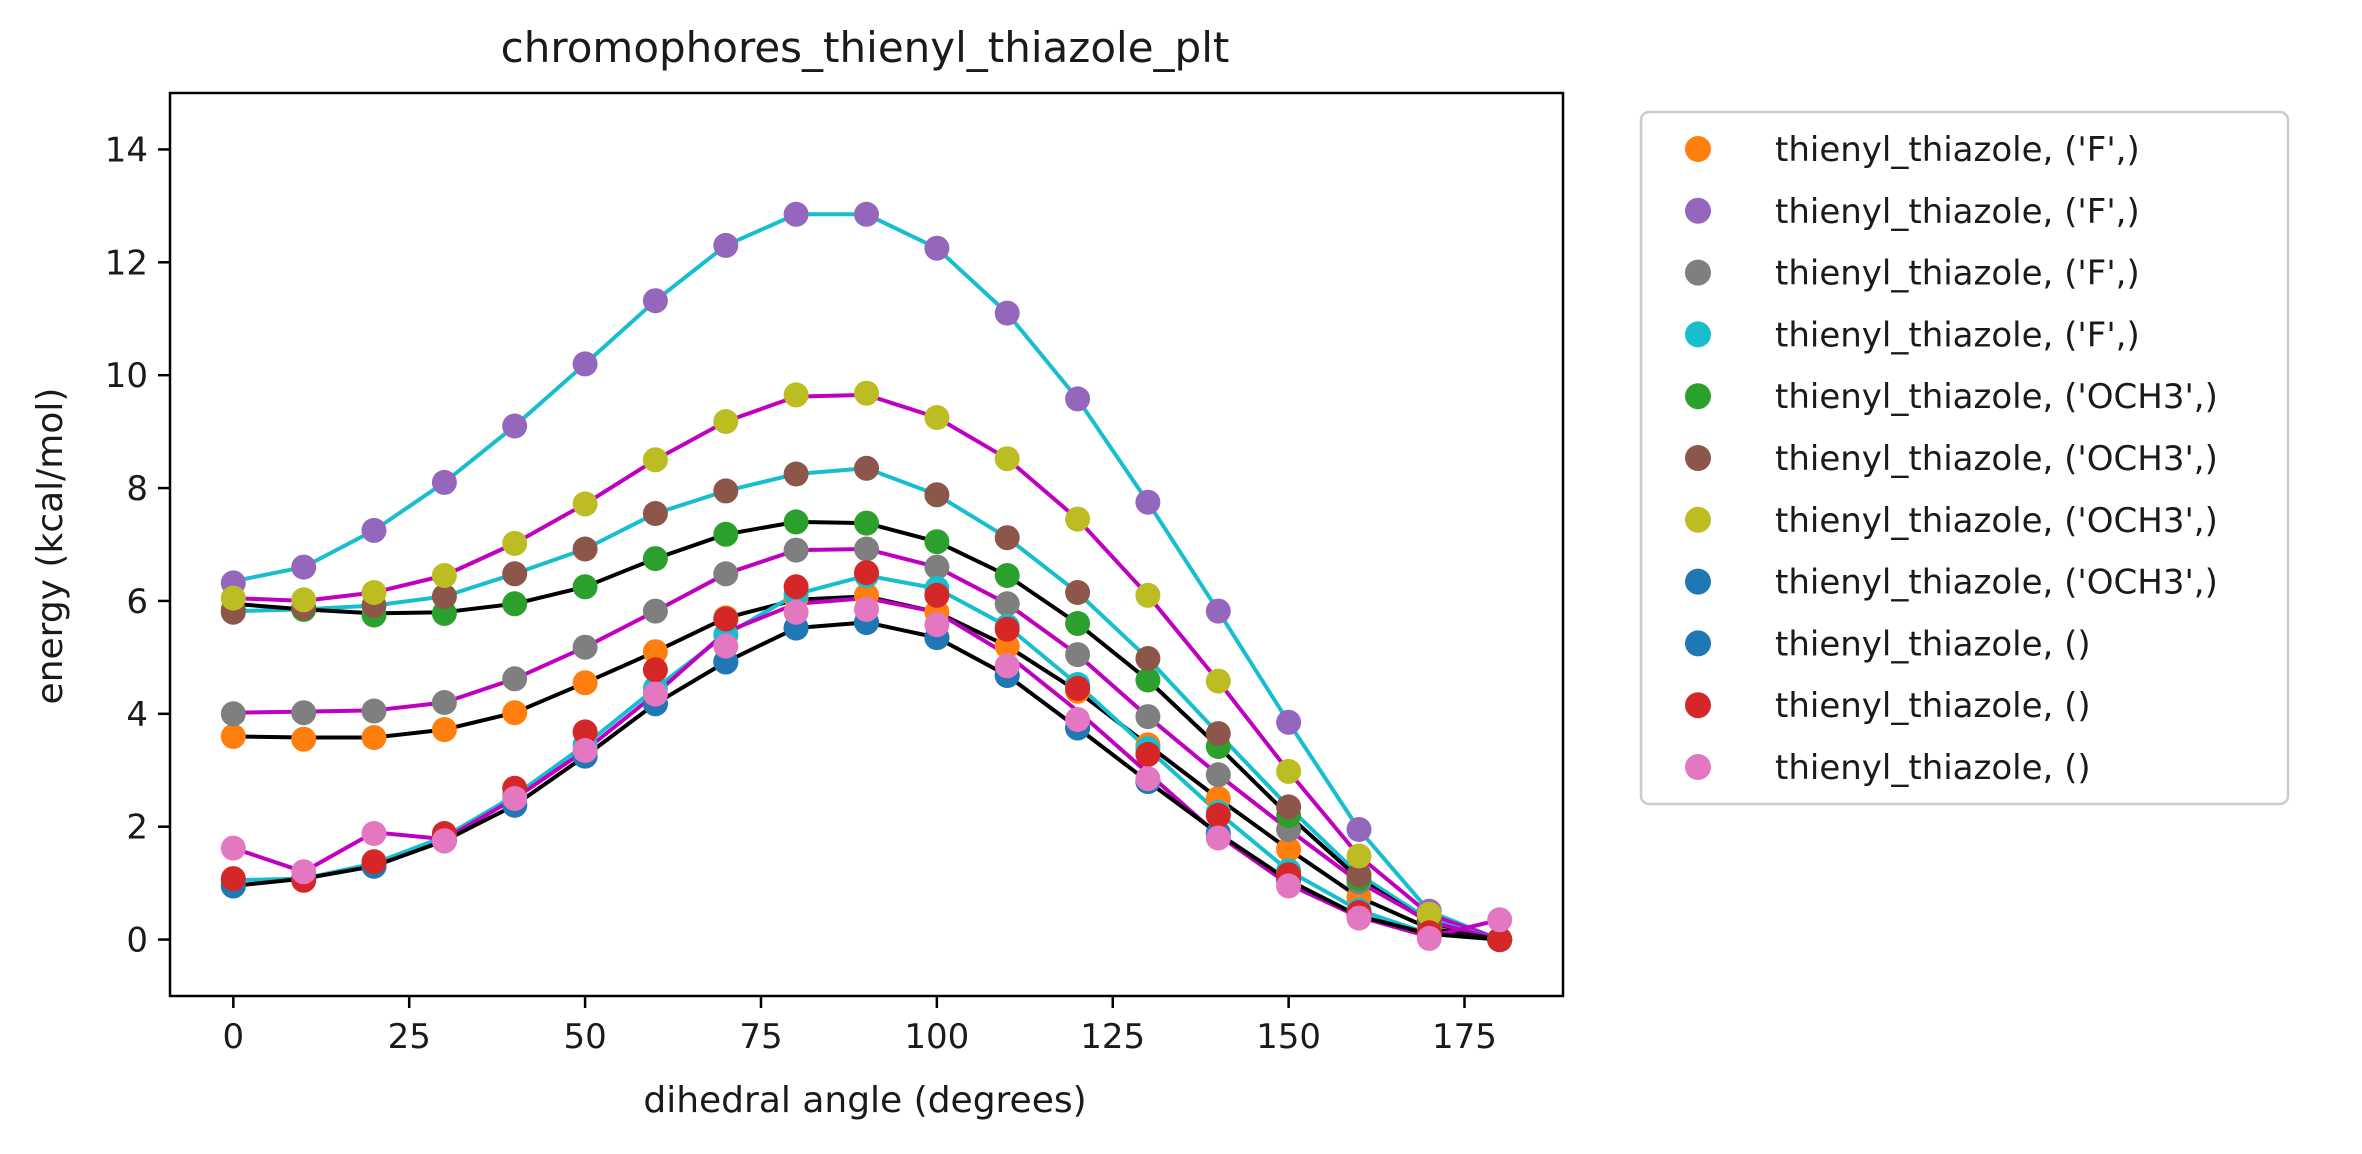 The width and height of the screenshot is (2362, 1154). Describe the element at coordinates (760, 1037) in the screenshot. I see `x-tick-label-3: 75` at that location.